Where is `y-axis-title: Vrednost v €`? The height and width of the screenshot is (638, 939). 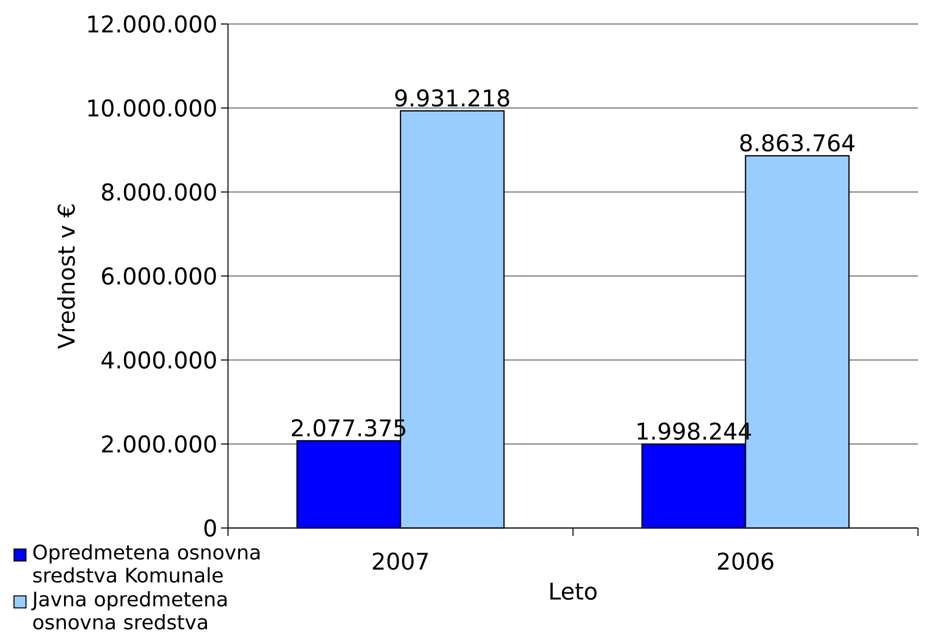
y-axis-title: Vrednost v € is located at coordinates (66, 276).